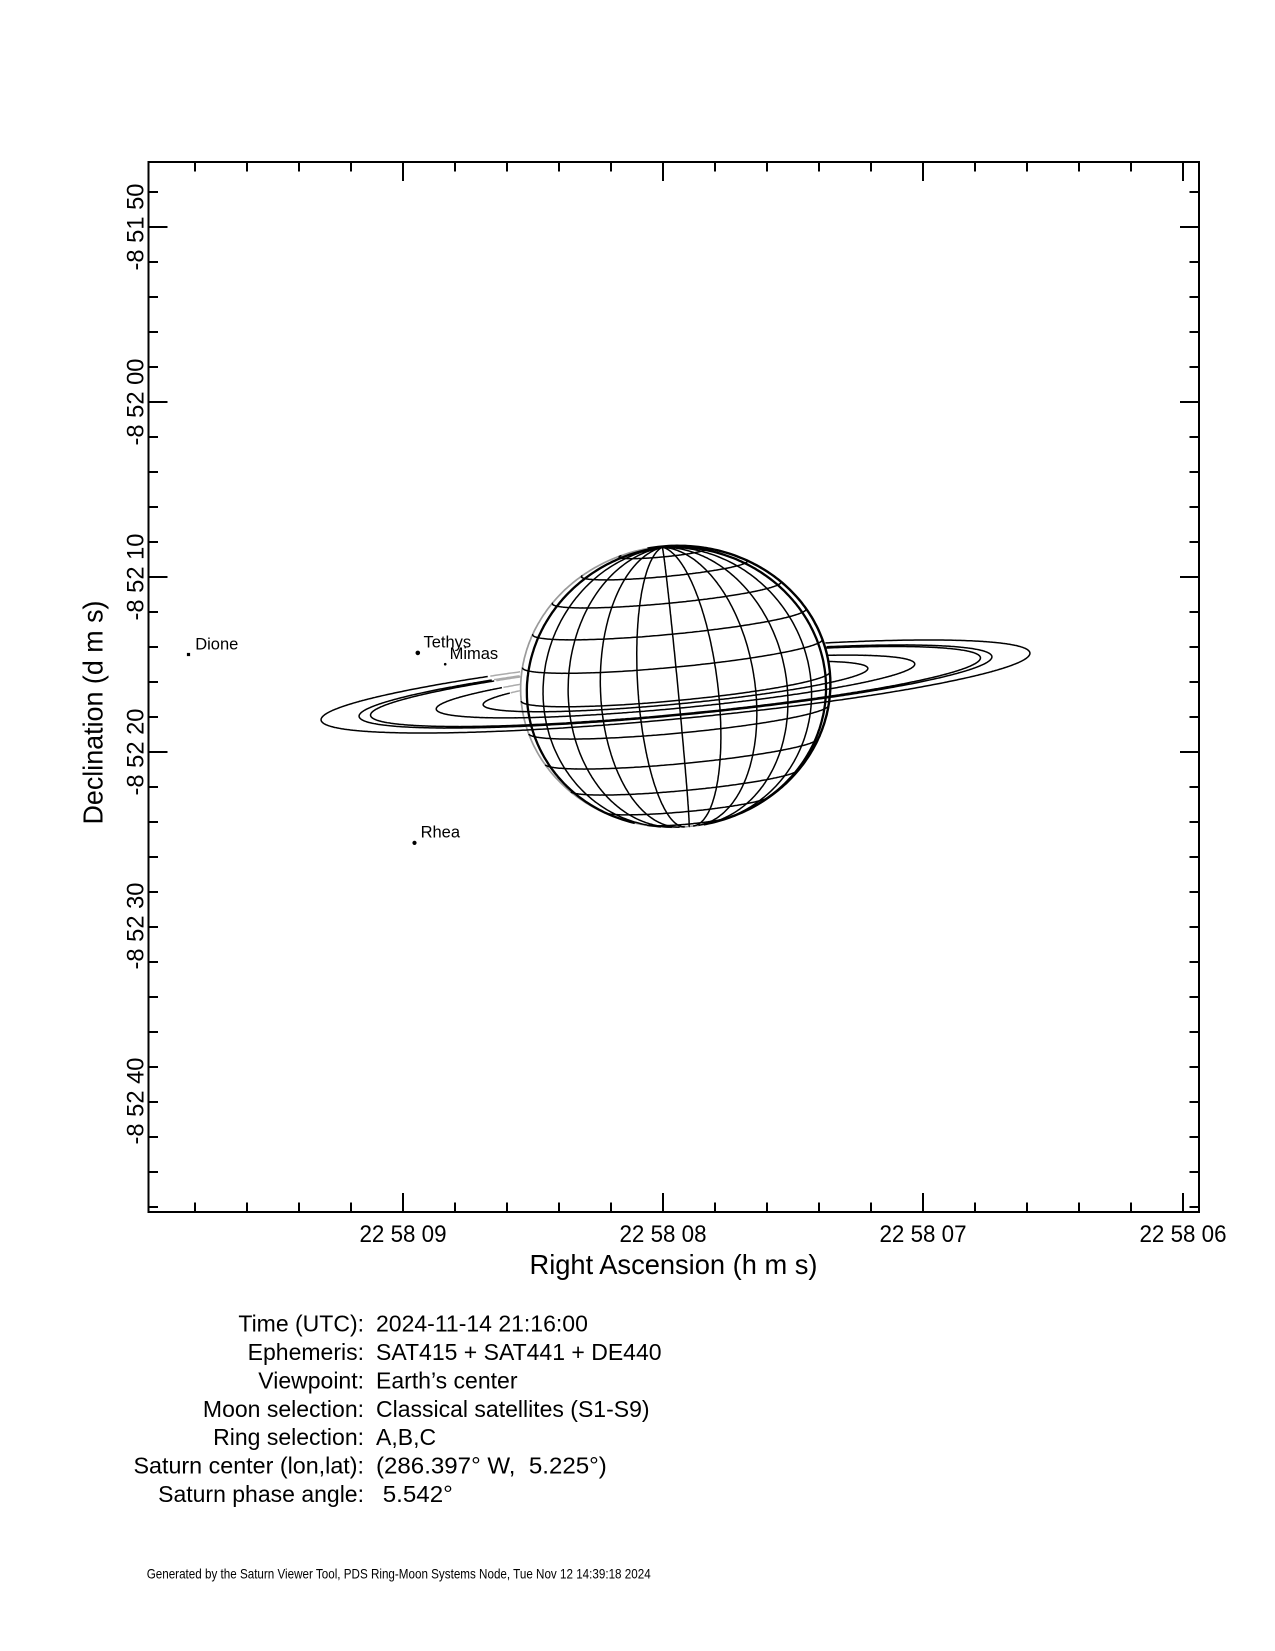 The width and height of the screenshot is (1275, 1651). Describe the element at coordinates (482, 1324) in the screenshot. I see `svg-text: 2024-11-14 21:16:00` at that location.